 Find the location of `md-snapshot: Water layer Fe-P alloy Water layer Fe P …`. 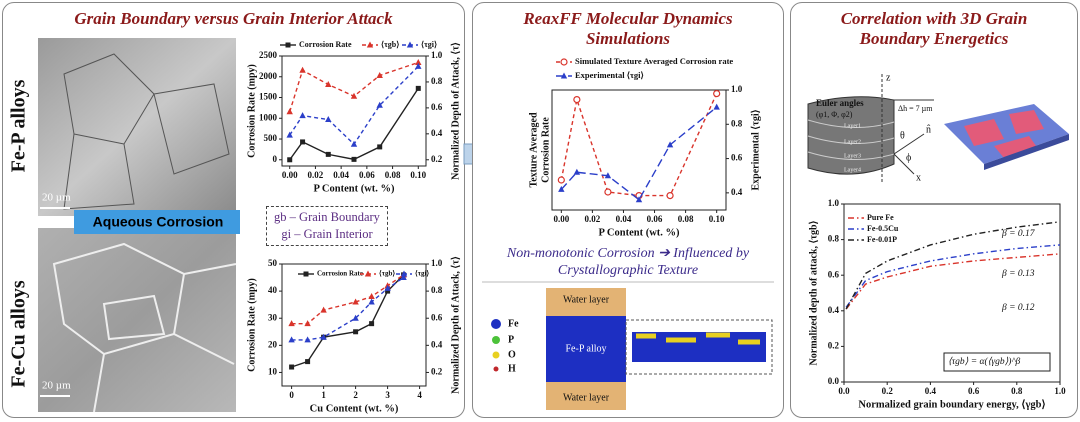

md-snapshot: Water layer Fe-P alloy Water layer Fe P … is located at coordinates (628, 345).